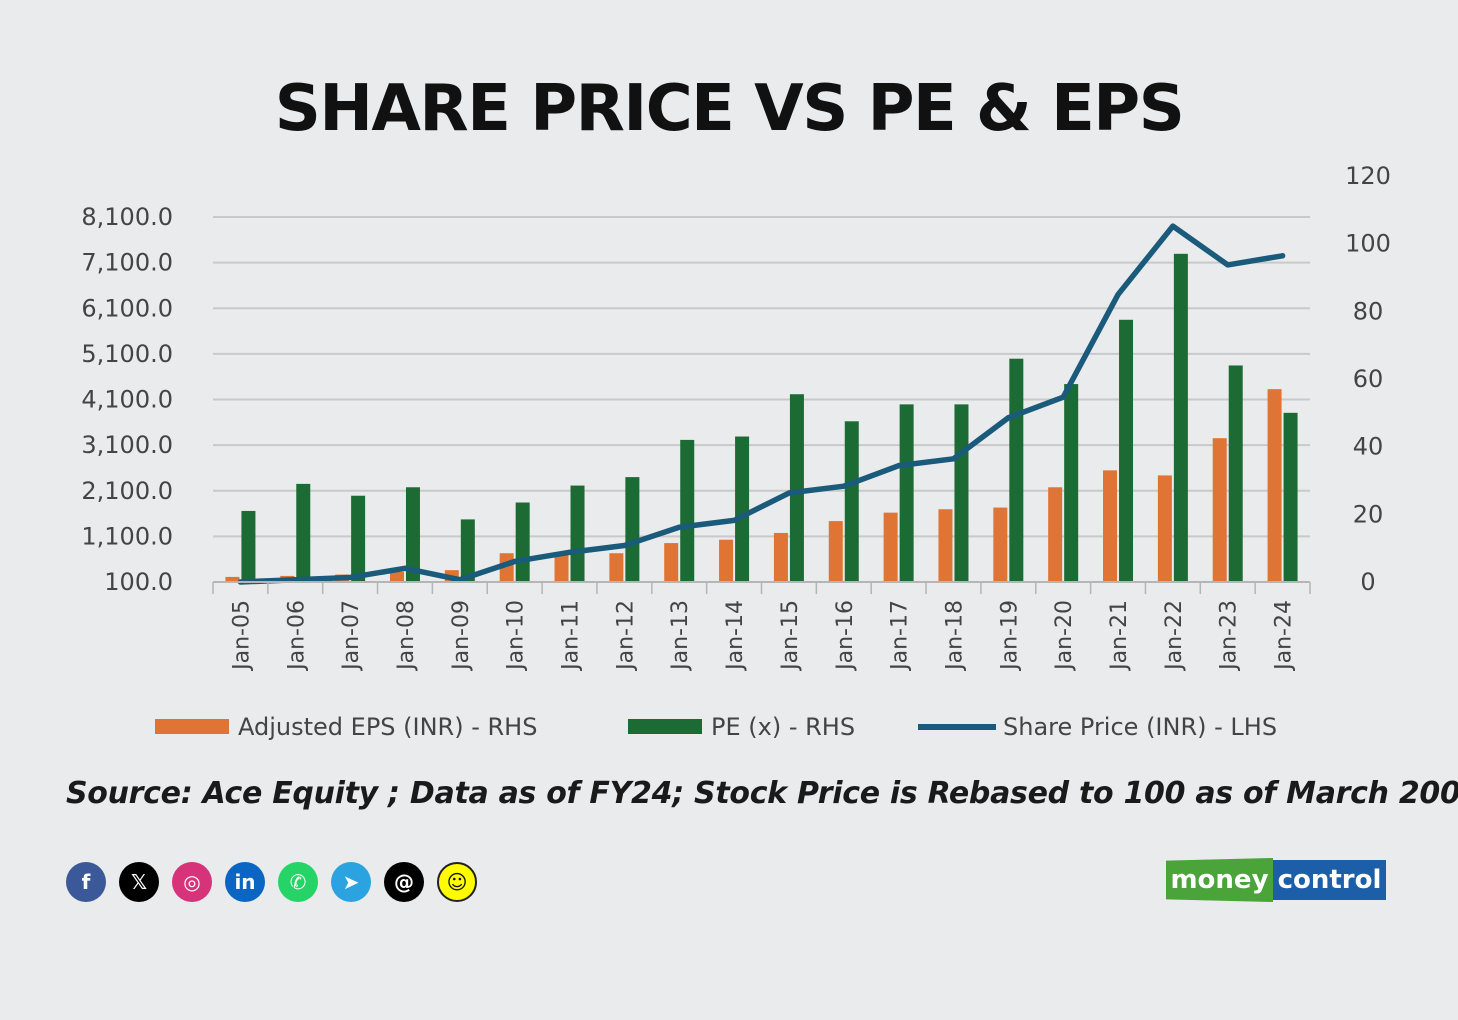  Describe the element at coordinates (1329, 880) in the screenshot. I see `logo-control-part: control` at that location.